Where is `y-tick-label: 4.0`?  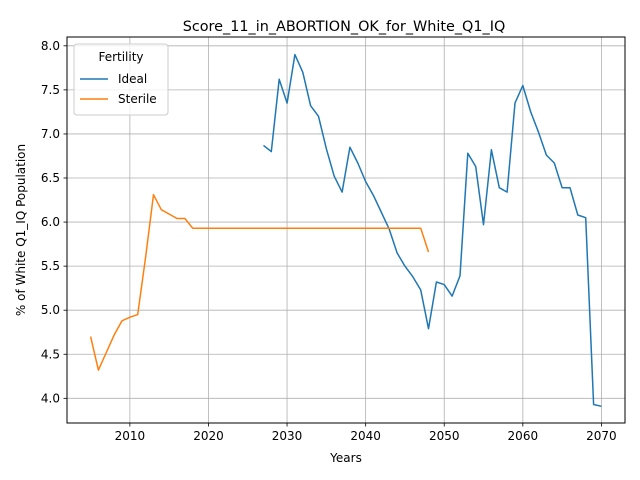
y-tick-label: 4.0 is located at coordinates (50, 398).